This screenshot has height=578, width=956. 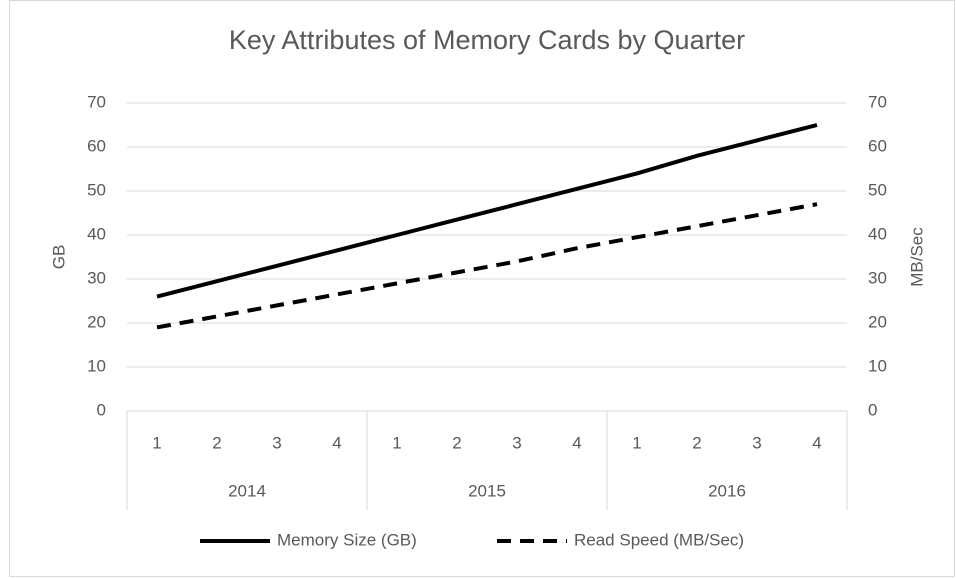 I want to click on y2-tick-label: 50, so click(x=877, y=189).